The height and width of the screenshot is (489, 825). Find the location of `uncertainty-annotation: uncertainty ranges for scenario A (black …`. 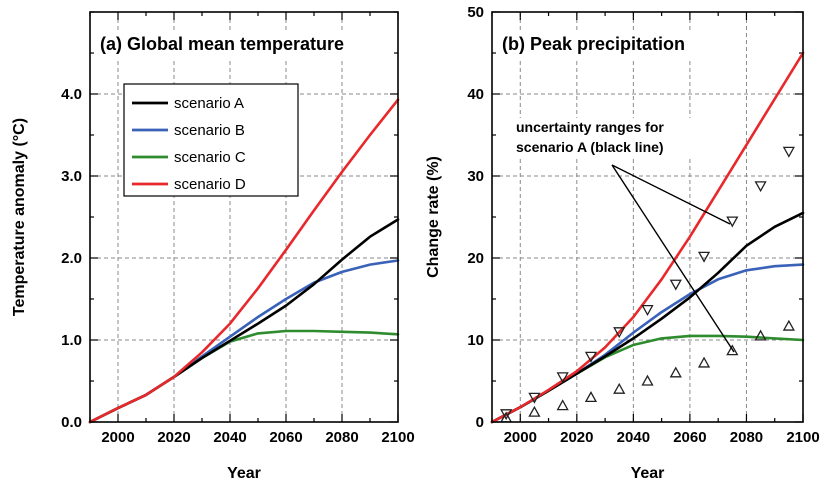

uncertainty-annotation: uncertainty ranges for scenario A (black … is located at coordinates (623, 235).